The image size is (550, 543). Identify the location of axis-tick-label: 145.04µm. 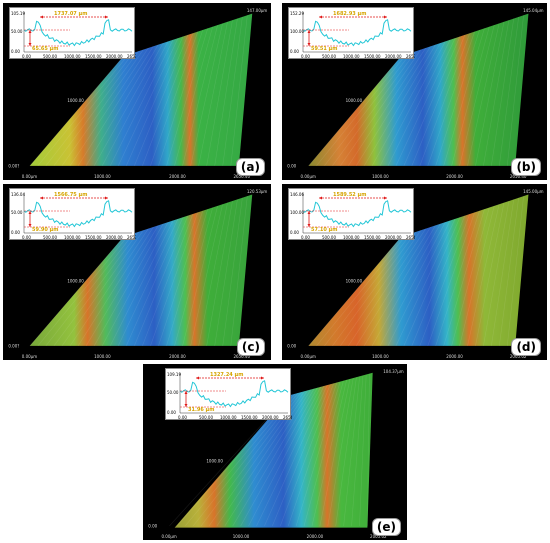
(533, 10).